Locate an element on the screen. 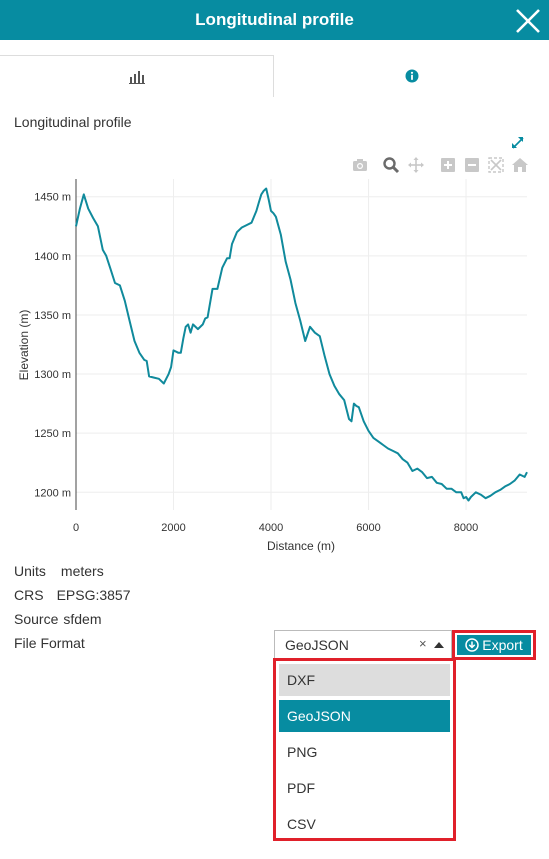  zoom-button is located at coordinates (391, 165).